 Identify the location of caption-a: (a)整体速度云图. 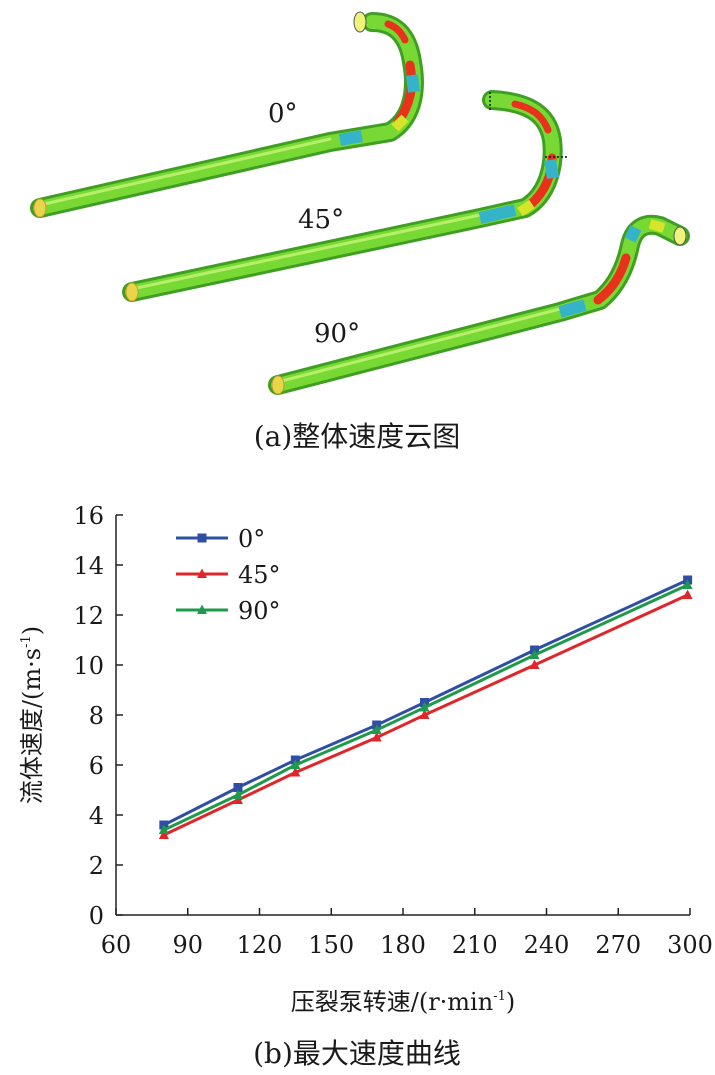
(357, 436).